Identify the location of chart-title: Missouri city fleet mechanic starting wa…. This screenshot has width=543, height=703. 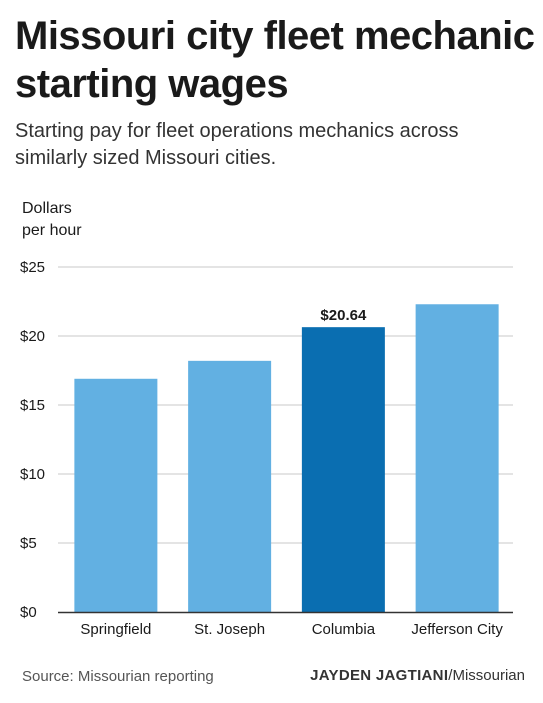
(275, 60).